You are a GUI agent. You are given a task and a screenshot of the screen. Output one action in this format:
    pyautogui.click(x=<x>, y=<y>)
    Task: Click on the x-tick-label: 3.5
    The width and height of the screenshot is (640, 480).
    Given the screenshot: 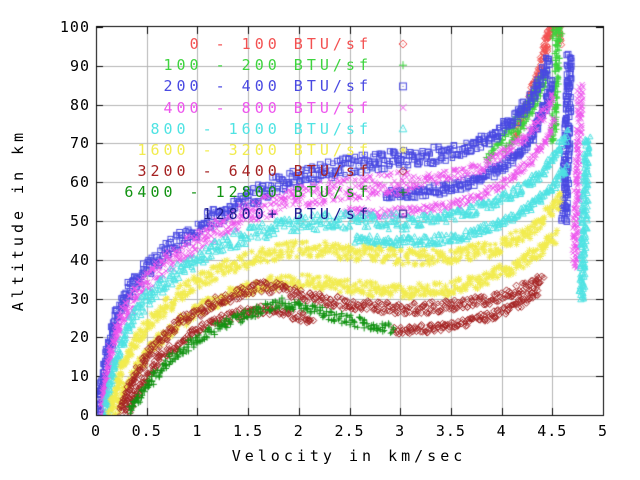 What is the action you would take?
    pyautogui.click(x=450, y=431)
    